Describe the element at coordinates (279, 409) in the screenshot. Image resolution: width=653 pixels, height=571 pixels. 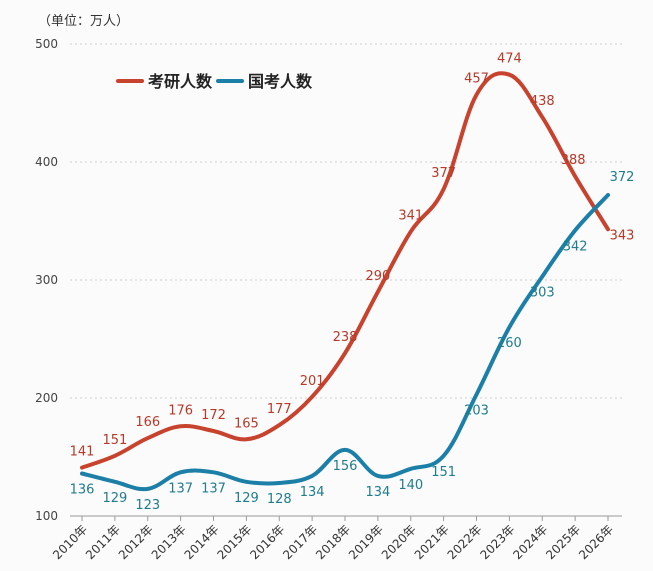
I see `data-label-kaoyan: 177` at that location.